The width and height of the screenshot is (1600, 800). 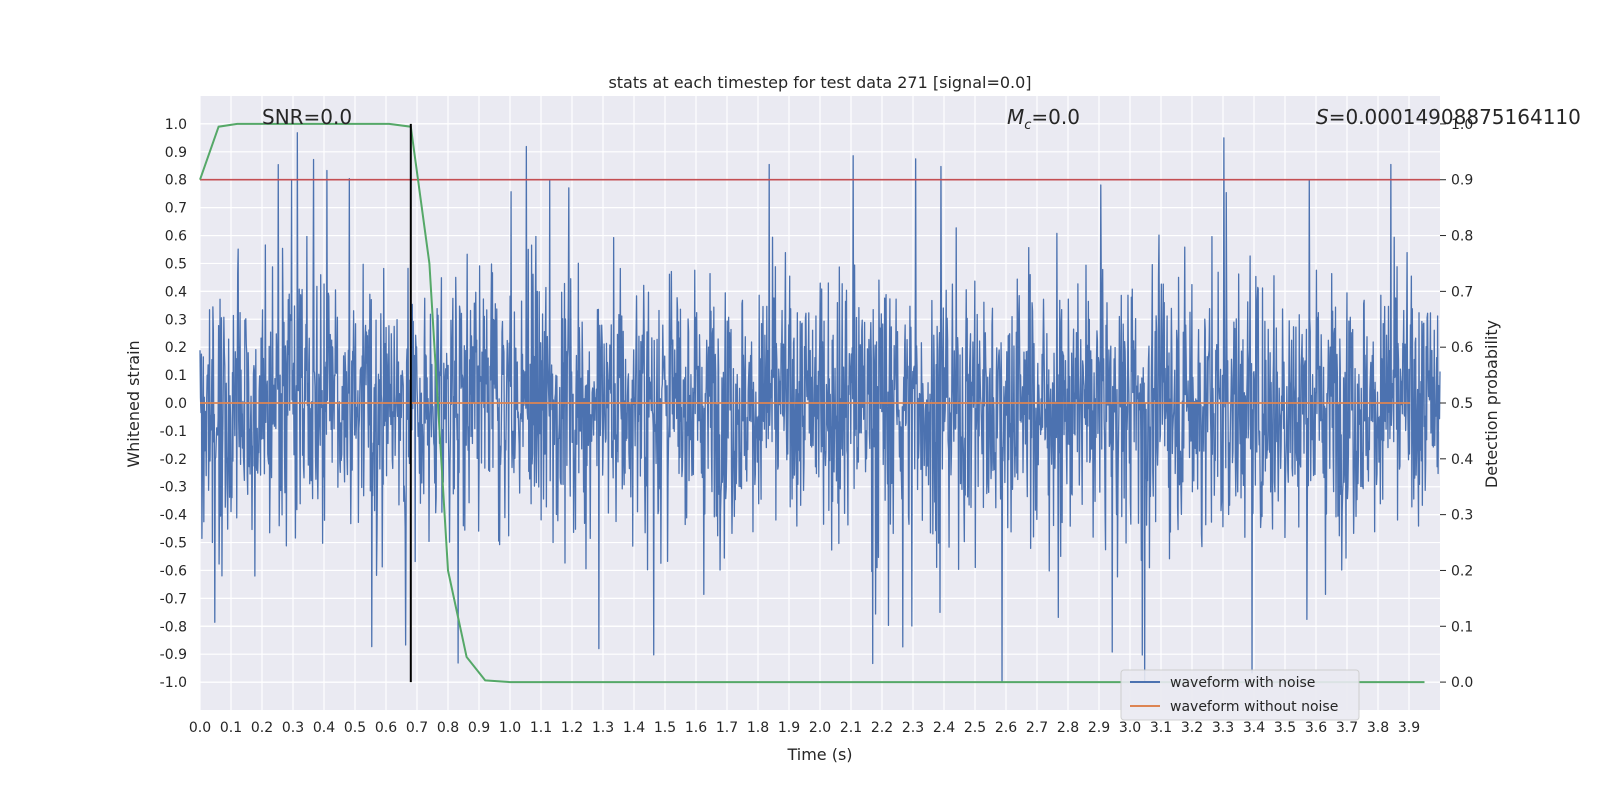 What do you see at coordinates (417, 728) in the screenshot?
I see `x-tick-label: 0.7` at bounding box center [417, 728].